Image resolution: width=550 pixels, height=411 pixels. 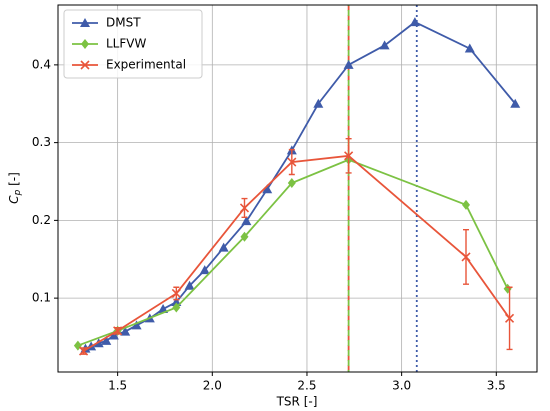 What do you see at coordinates (117, 386) in the screenshot?
I see `x-tick-label: 1.5` at bounding box center [117, 386].